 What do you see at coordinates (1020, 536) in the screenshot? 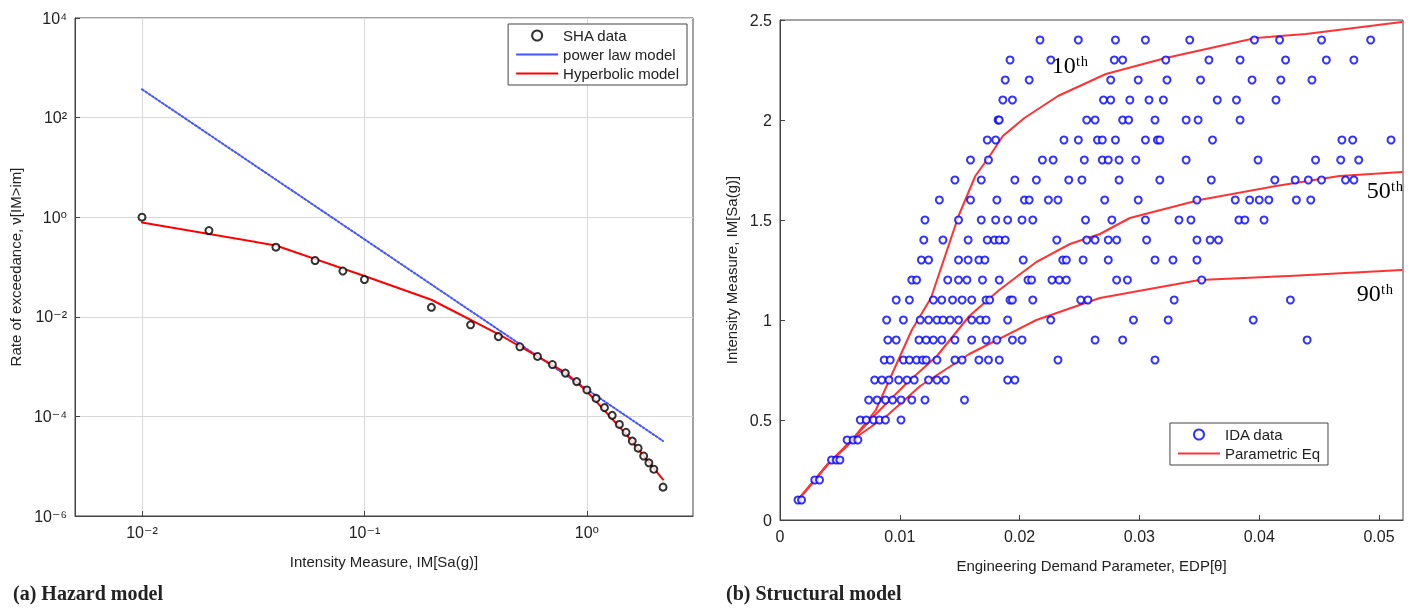
I see `x-tick-label: 0.02` at bounding box center [1020, 536].